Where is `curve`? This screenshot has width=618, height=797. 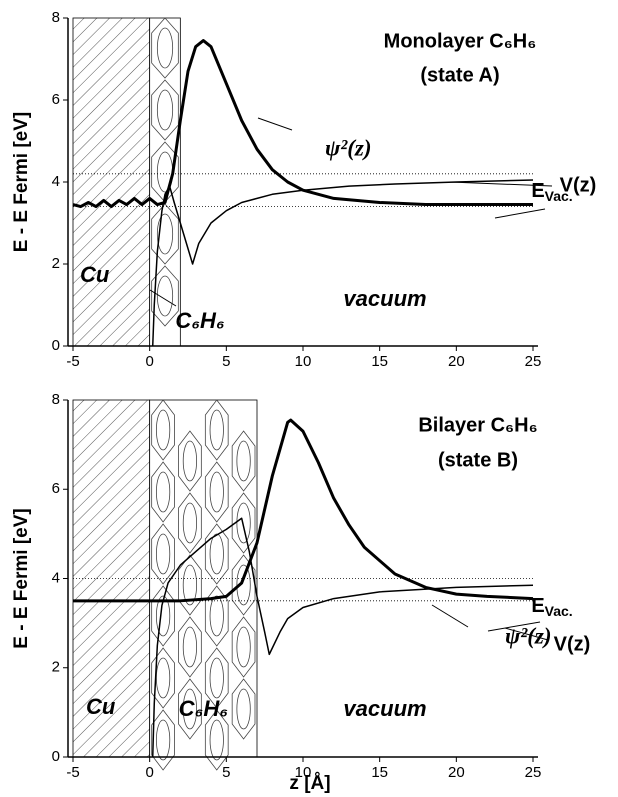
curve is located at coordinates (342, 263).